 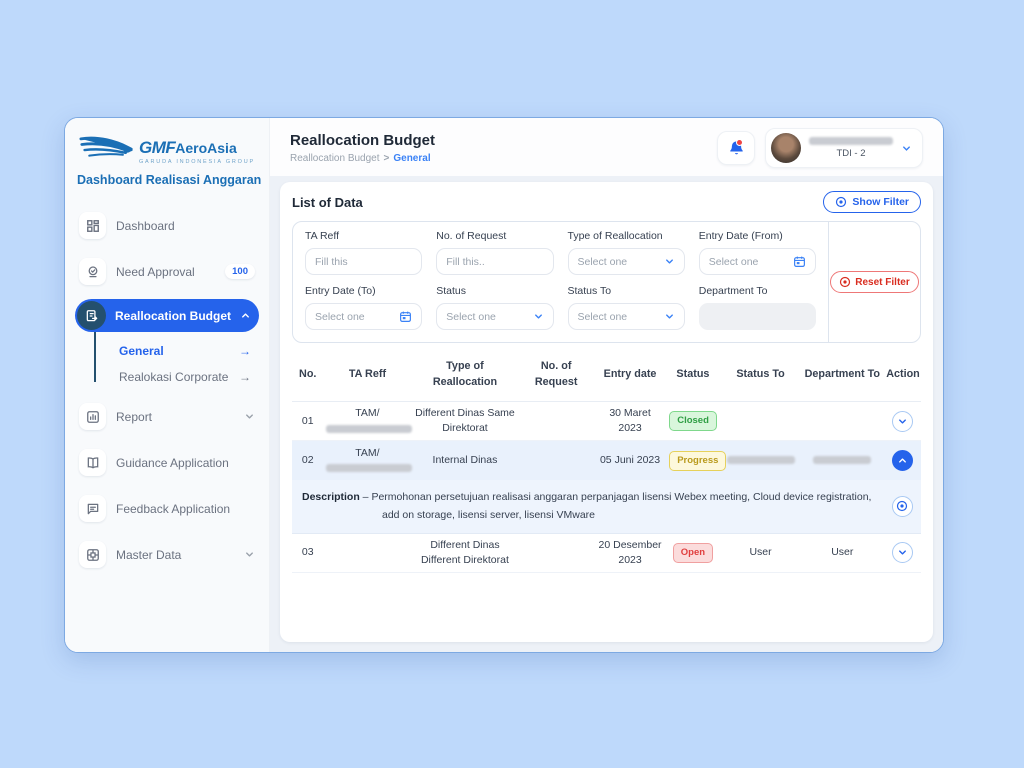 I want to click on avatar, so click(x=786, y=148).